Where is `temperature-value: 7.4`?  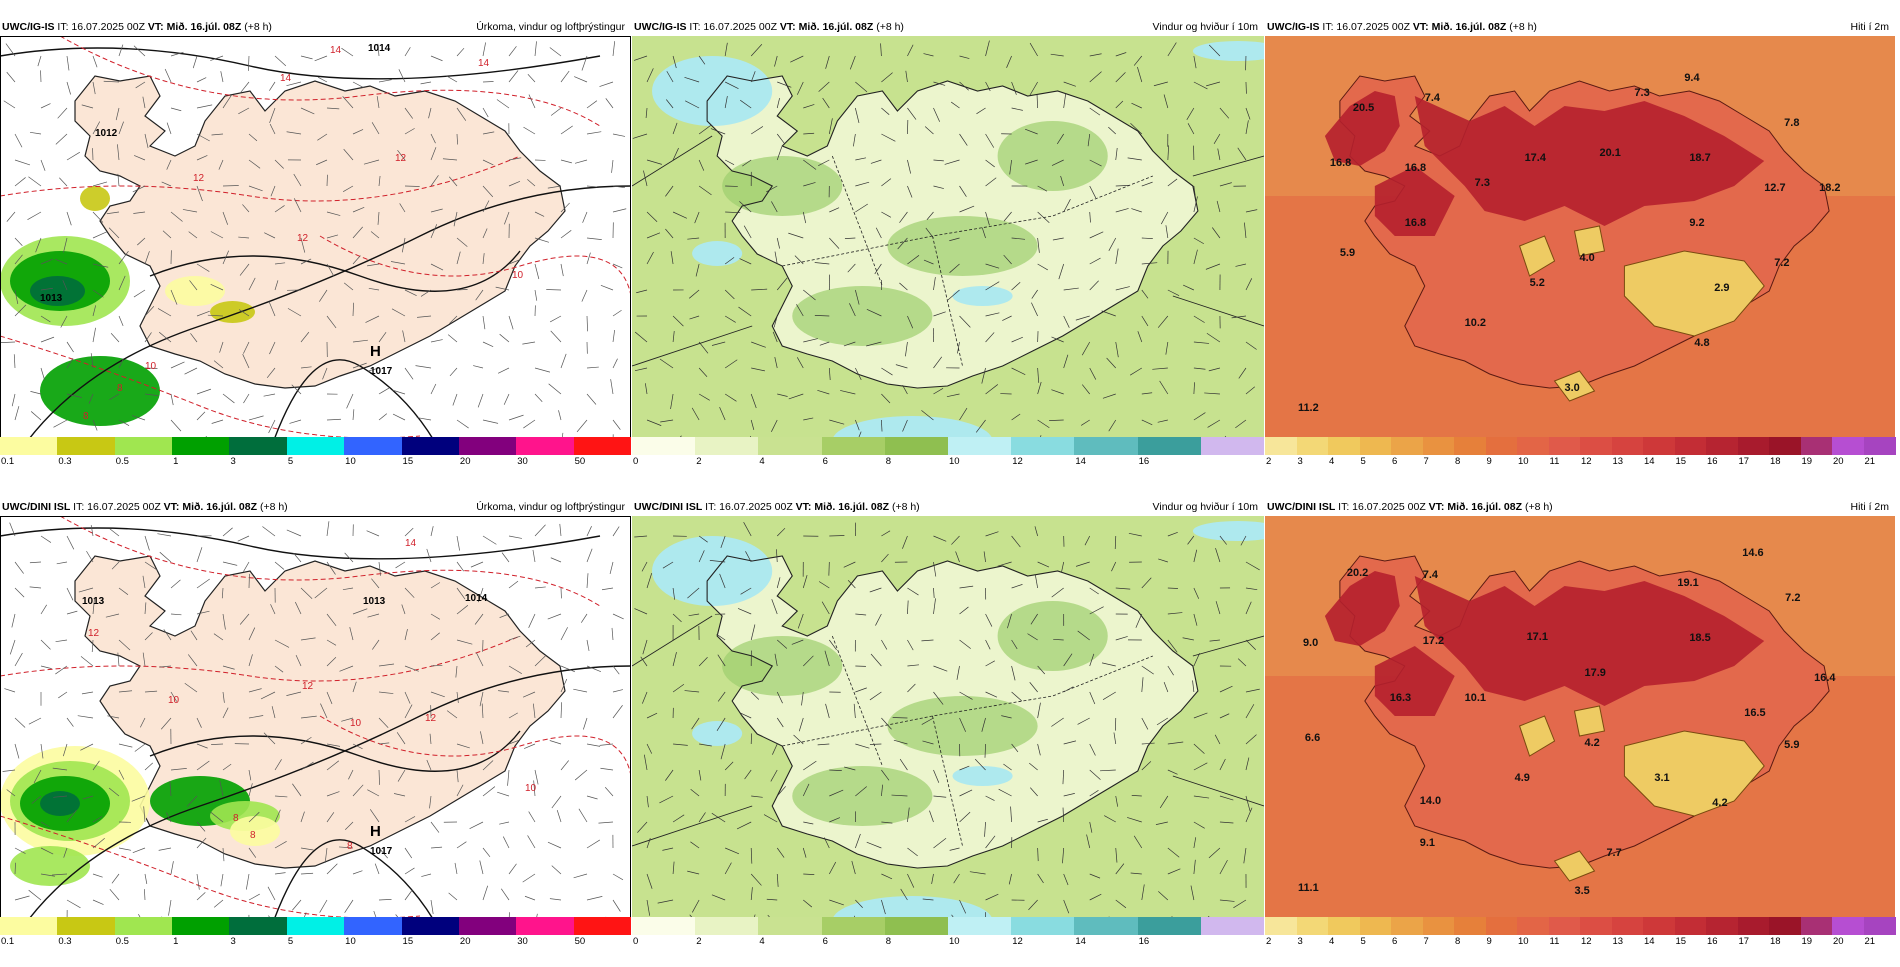
temperature-value: 7.4 is located at coordinates (1433, 98).